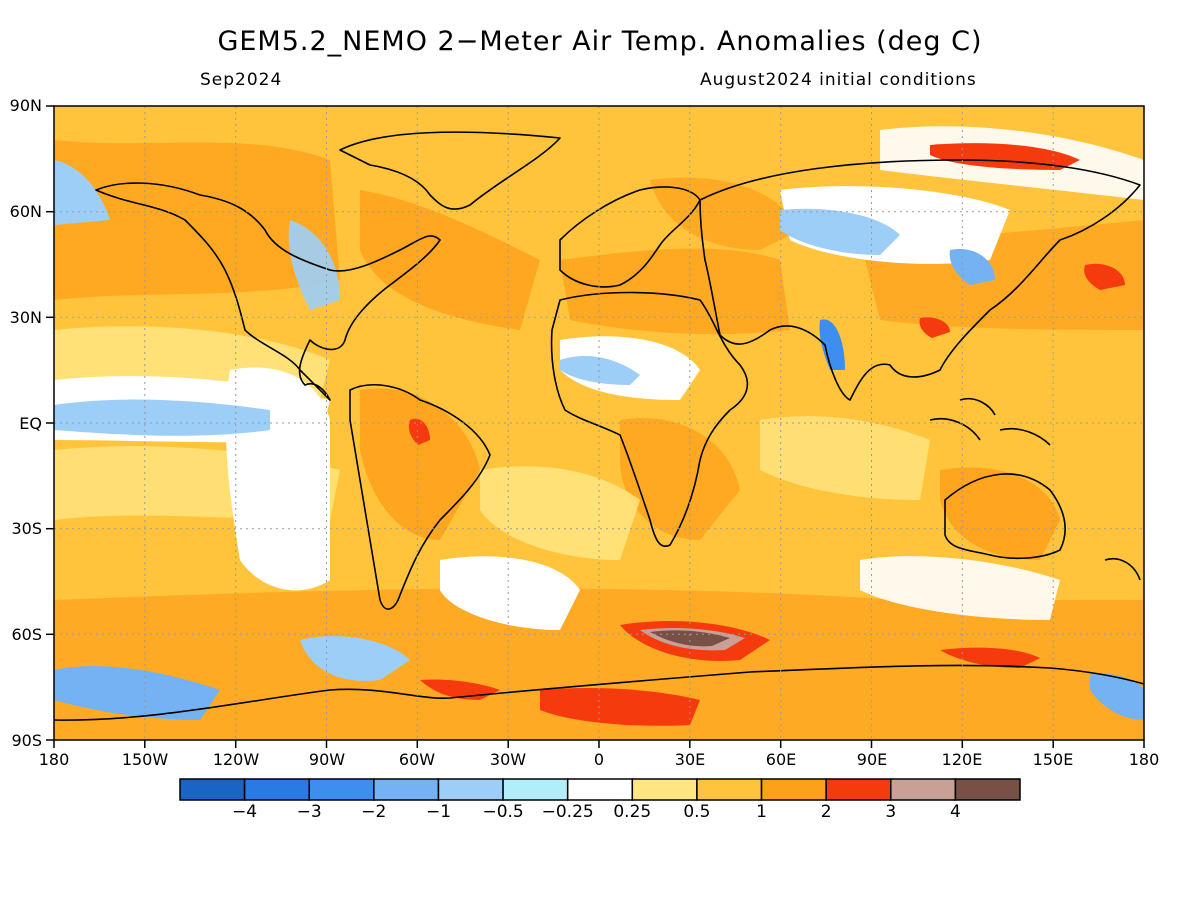 Image resolution: width=1200 pixels, height=900 pixels. I want to click on lat-label: 90N, so click(25, 105).